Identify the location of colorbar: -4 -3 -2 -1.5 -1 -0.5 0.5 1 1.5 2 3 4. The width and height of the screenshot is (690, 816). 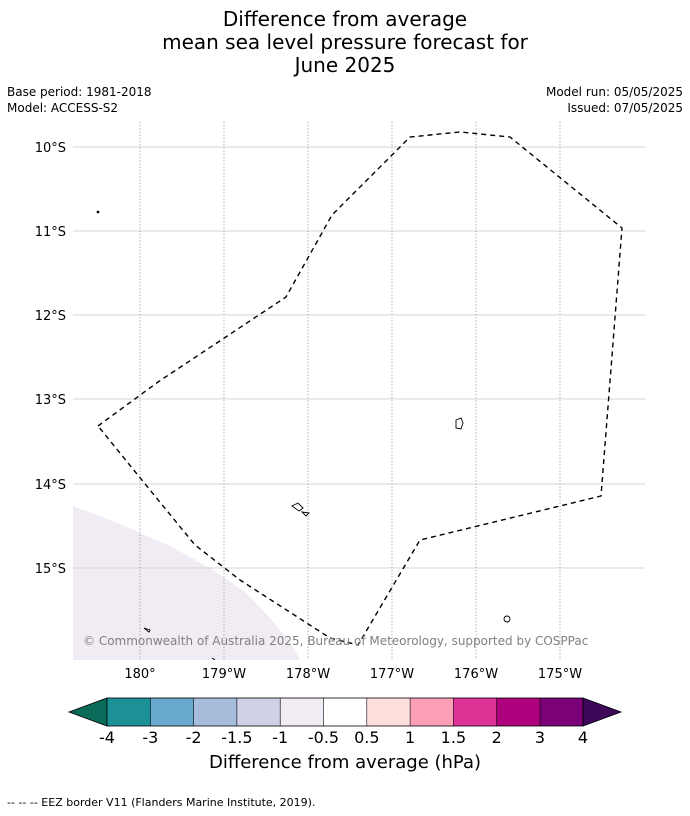
(345, 722).